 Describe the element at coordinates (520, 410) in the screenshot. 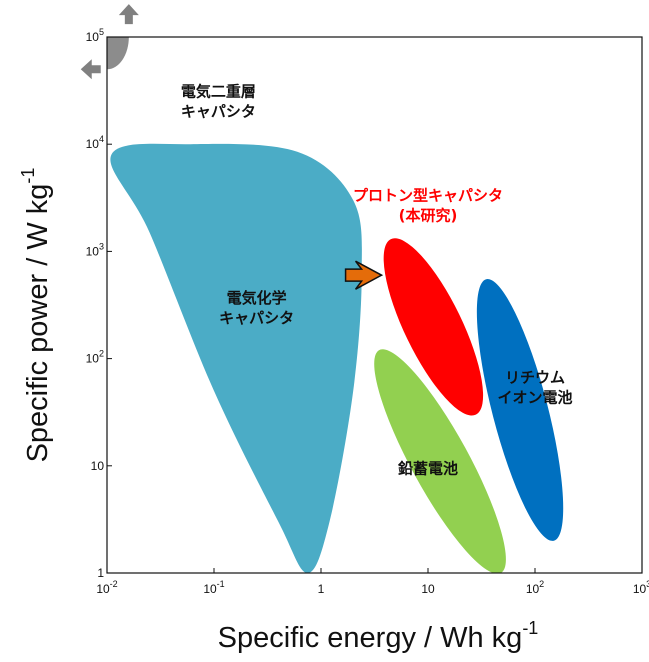

I see `region-lithium_ion` at that location.